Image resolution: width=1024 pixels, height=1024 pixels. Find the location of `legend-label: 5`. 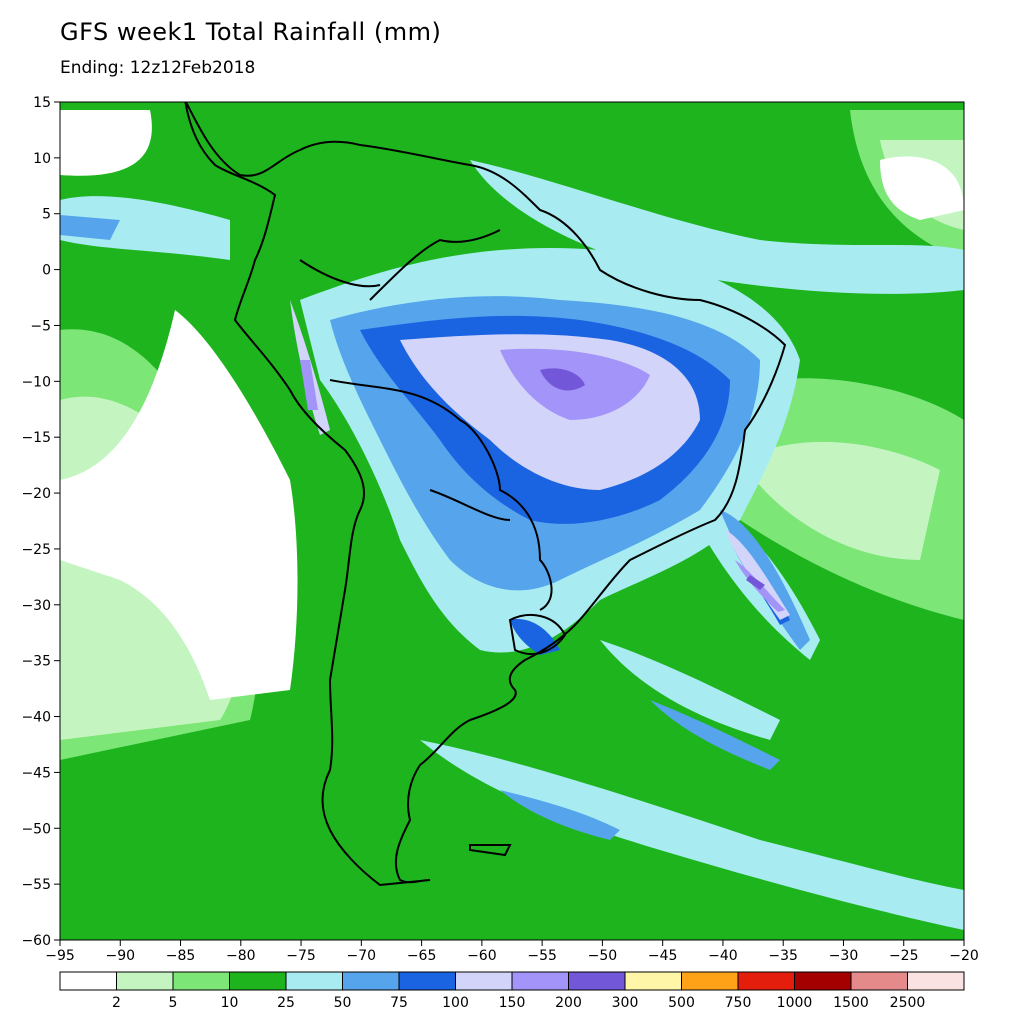

legend-label: 5 is located at coordinates (173, 1003).